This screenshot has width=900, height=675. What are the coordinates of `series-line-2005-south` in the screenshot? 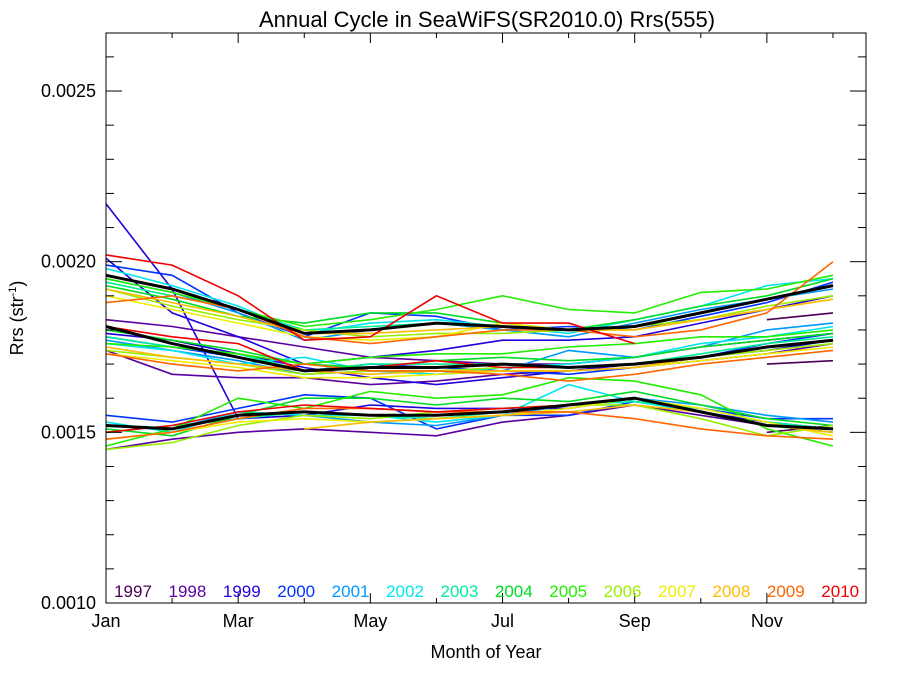 It's located at (469, 411).